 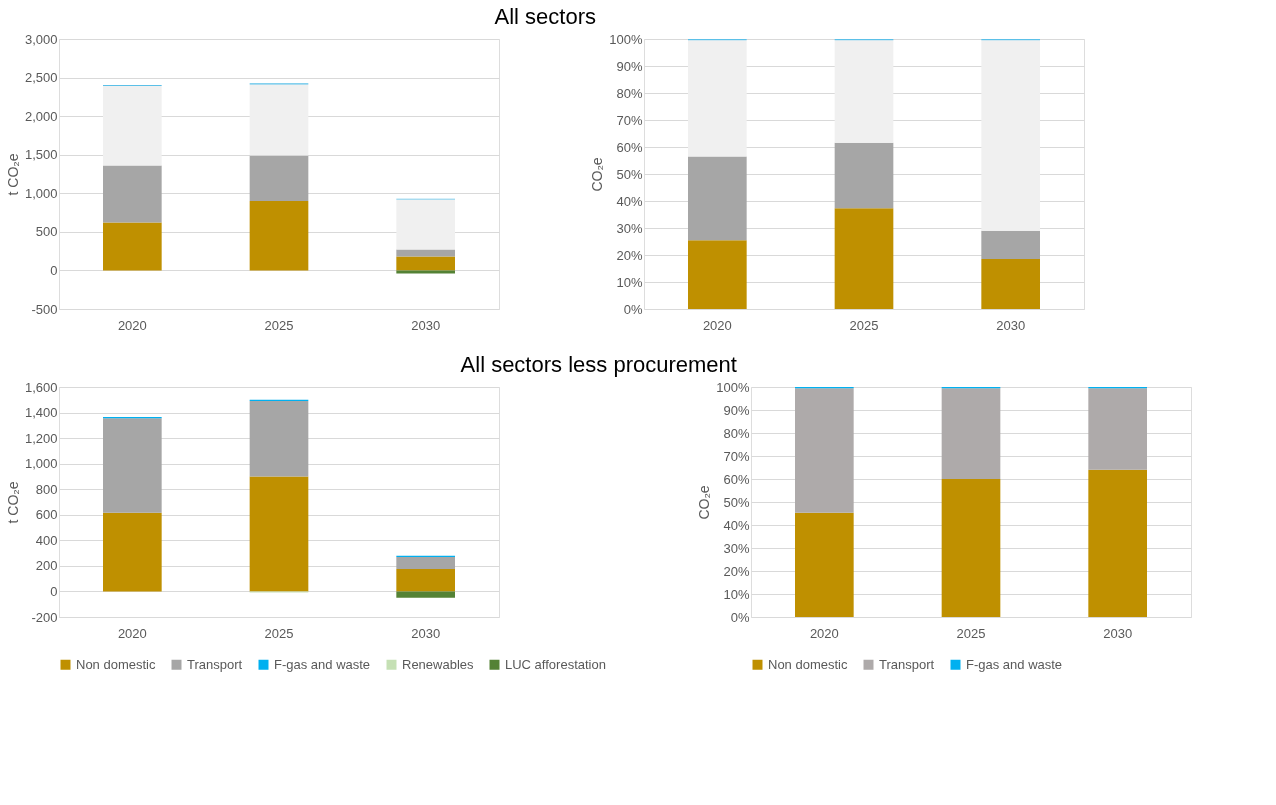 What do you see at coordinates (41, 438) in the screenshot?
I see `y-tick-label: 1,200` at bounding box center [41, 438].